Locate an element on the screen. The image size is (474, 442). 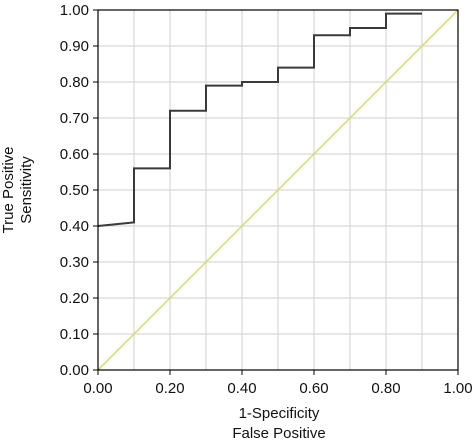
x-tick-label: 0.20 is located at coordinates (169, 388).